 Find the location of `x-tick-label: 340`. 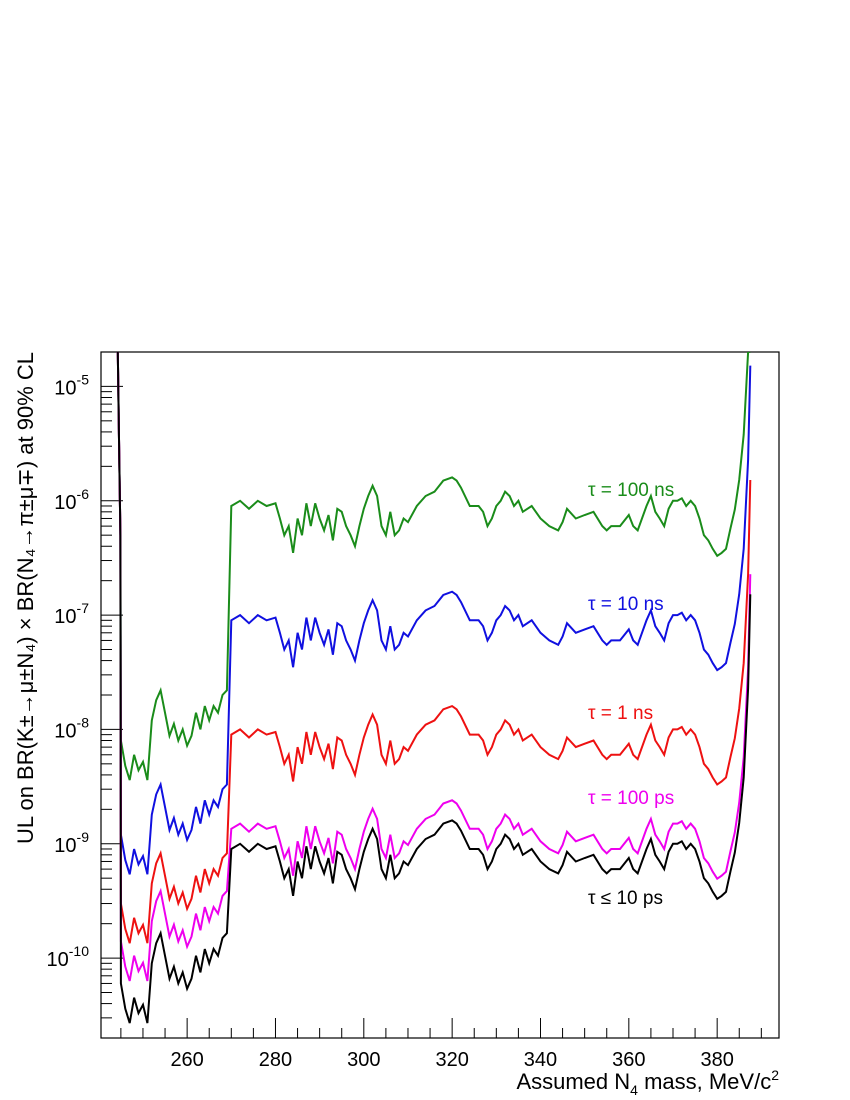

x-tick-label: 340 is located at coordinates (540, 1060).